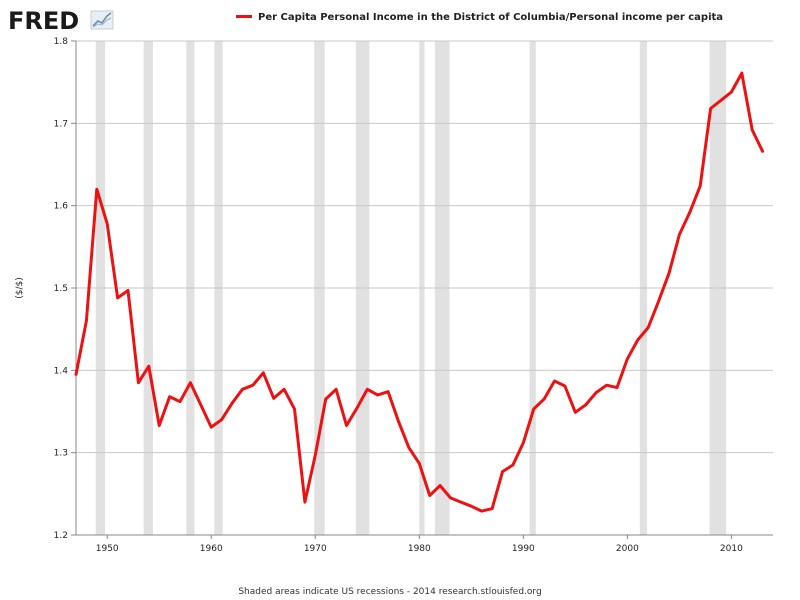 The image size is (800, 600). I want to click on x-tick-labels: 1950 1960 1970 1980 1990 2000 2010, so click(419, 549).